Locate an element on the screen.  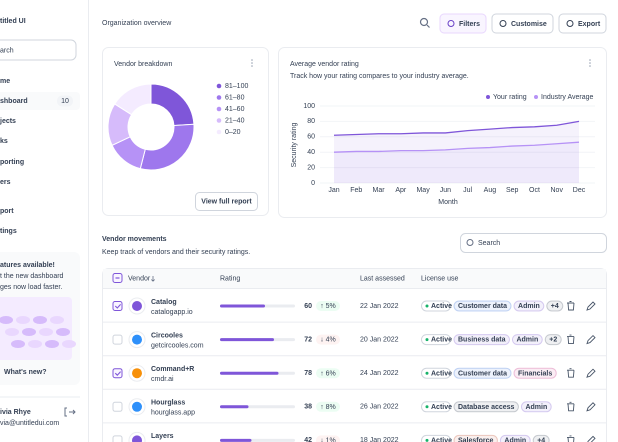
nav-item: me is located at coordinates (5, 81).